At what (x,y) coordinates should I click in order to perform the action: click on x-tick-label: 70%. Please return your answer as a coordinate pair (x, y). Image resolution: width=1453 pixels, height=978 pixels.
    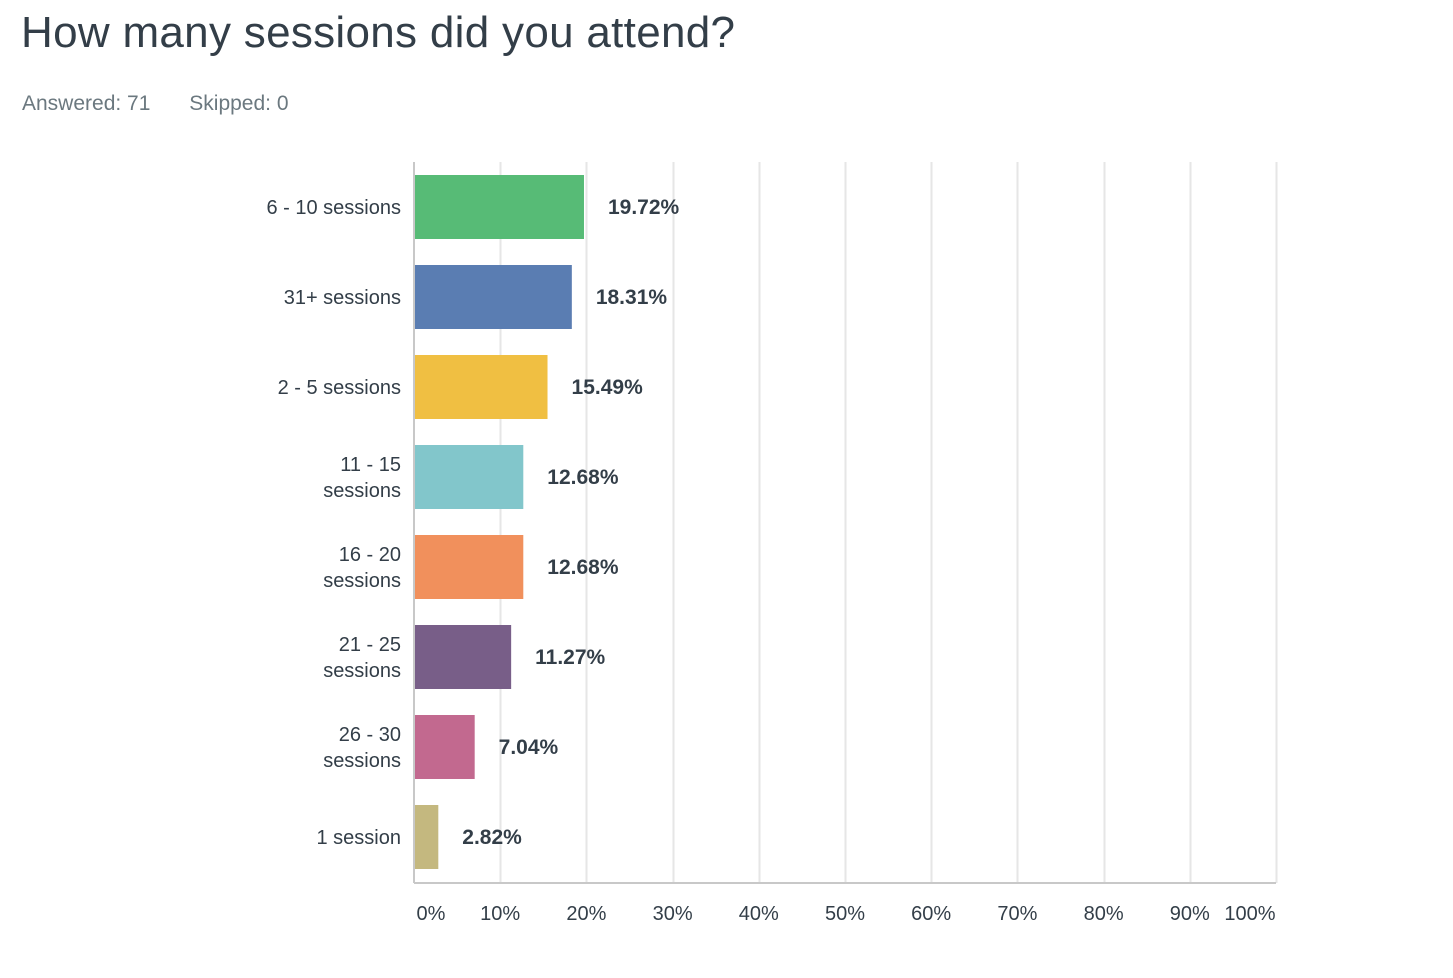
    Looking at the image, I should click on (1017, 914).